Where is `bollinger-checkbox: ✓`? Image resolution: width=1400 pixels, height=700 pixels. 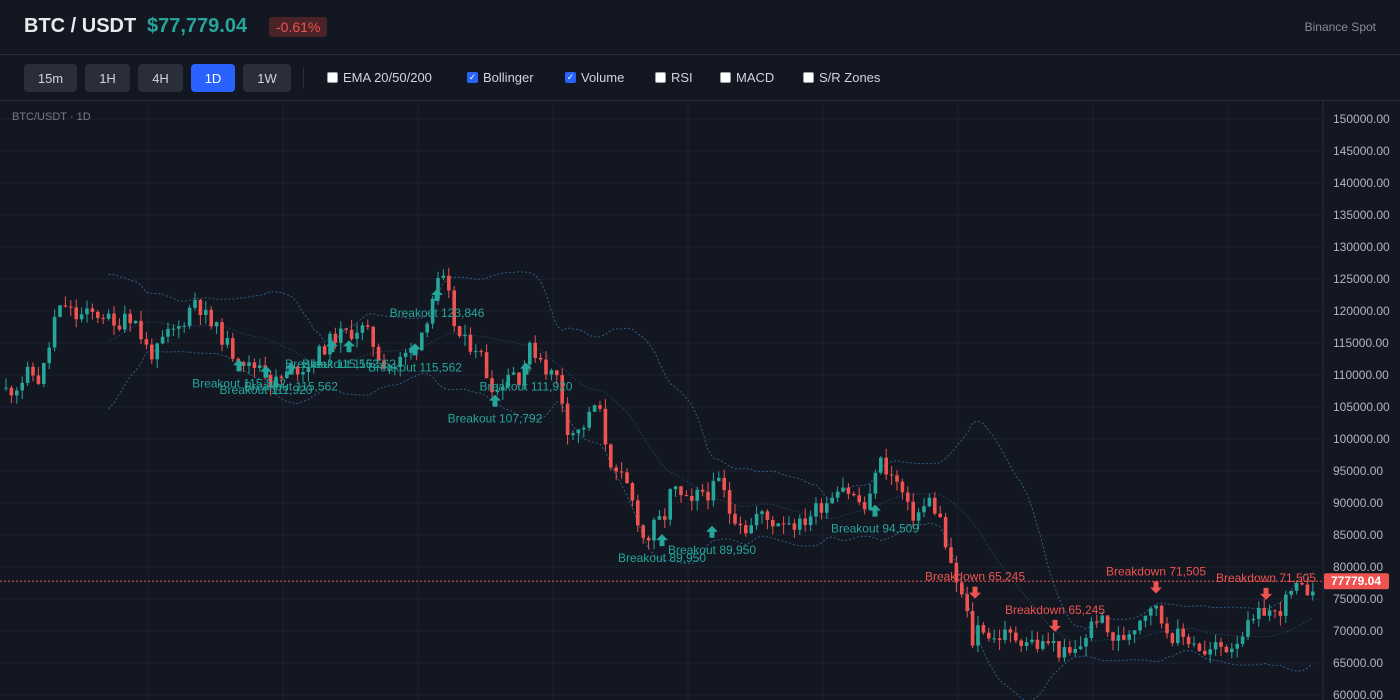
bollinger-checkbox: ✓ is located at coordinates (472, 77).